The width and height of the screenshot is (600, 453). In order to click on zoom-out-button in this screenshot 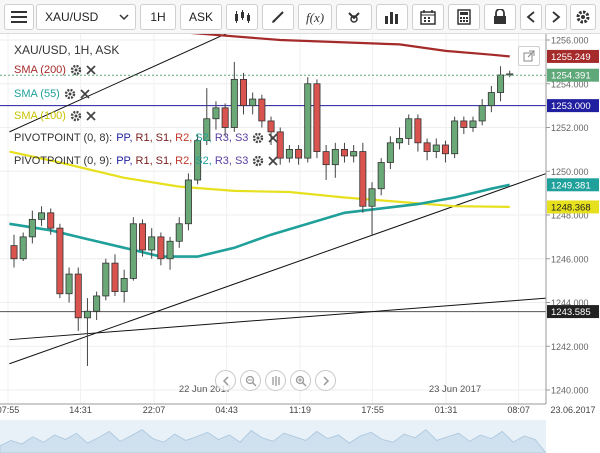, I will do `click(250, 380)`.